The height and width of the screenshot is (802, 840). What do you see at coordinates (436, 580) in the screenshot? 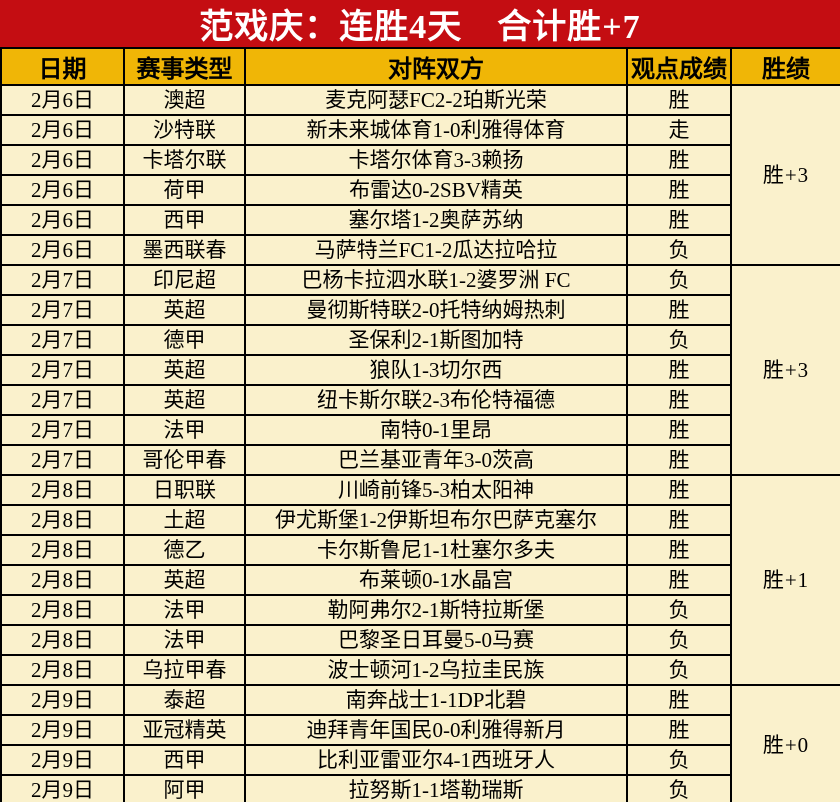
I see `match-cell: 布莱顿0-1水晶宫` at bounding box center [436, 580].